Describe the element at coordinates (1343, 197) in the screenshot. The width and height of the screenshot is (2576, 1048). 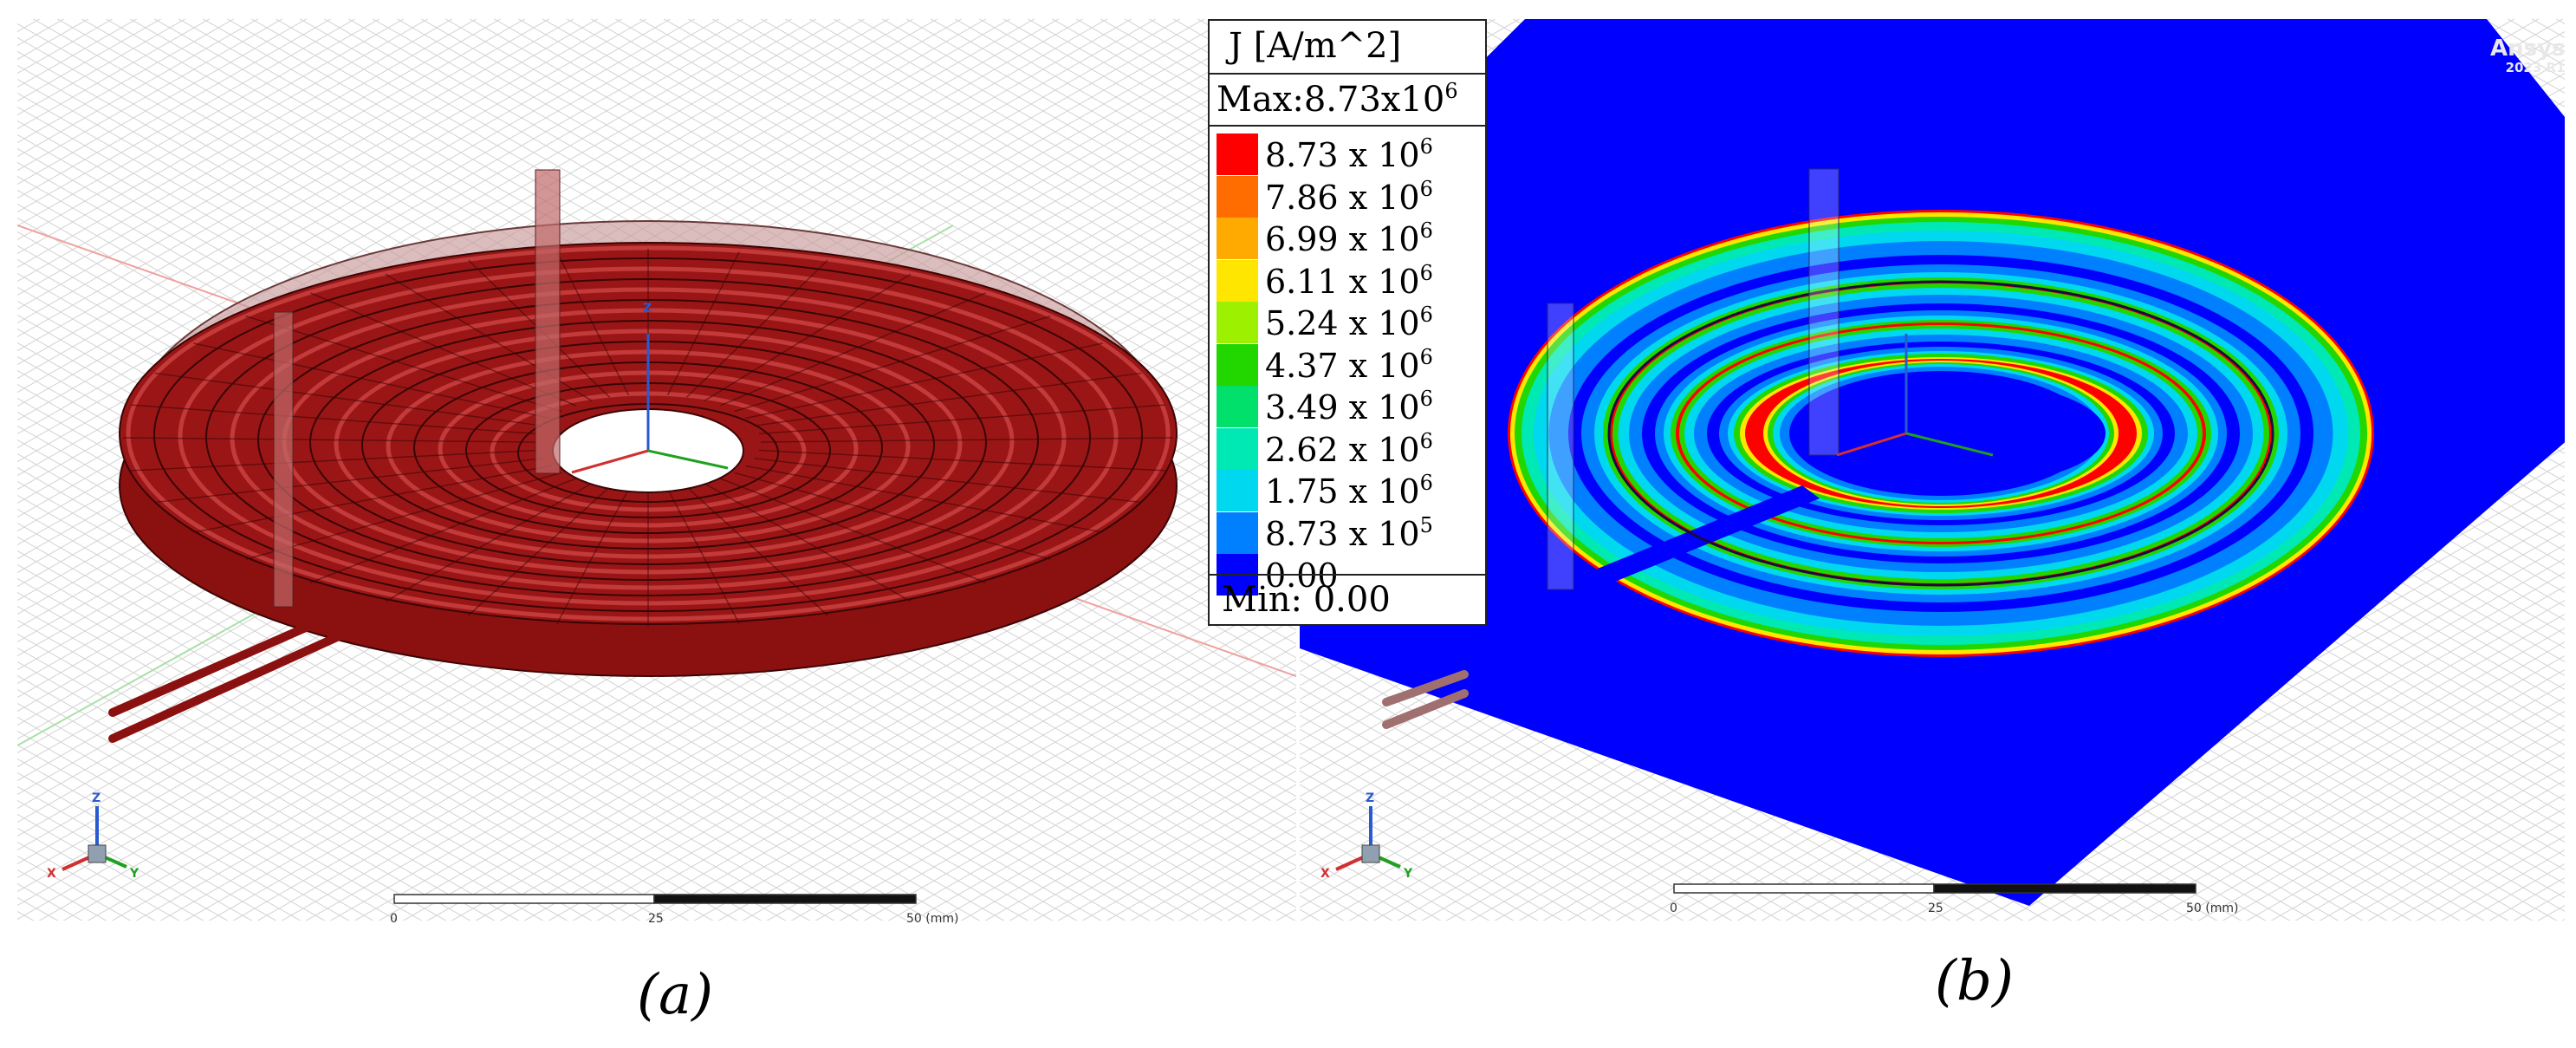
I see `legend-mantissa: 7.86 x 10` at that location.